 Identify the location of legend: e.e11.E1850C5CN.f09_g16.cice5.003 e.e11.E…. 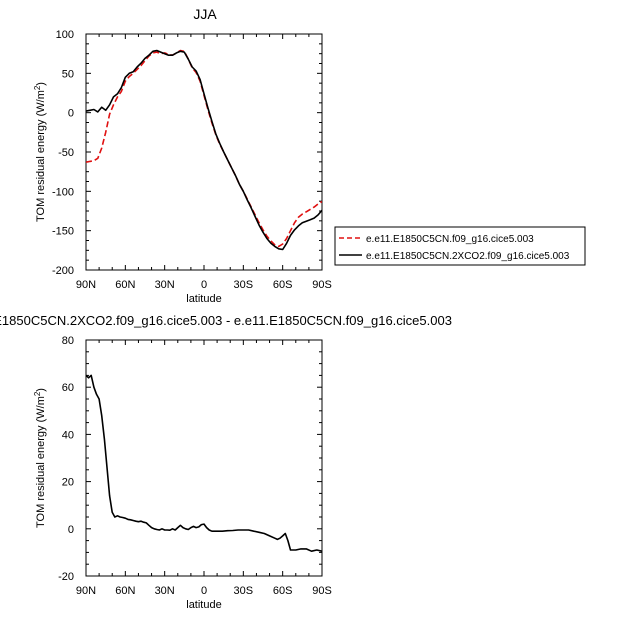
(460, 246).